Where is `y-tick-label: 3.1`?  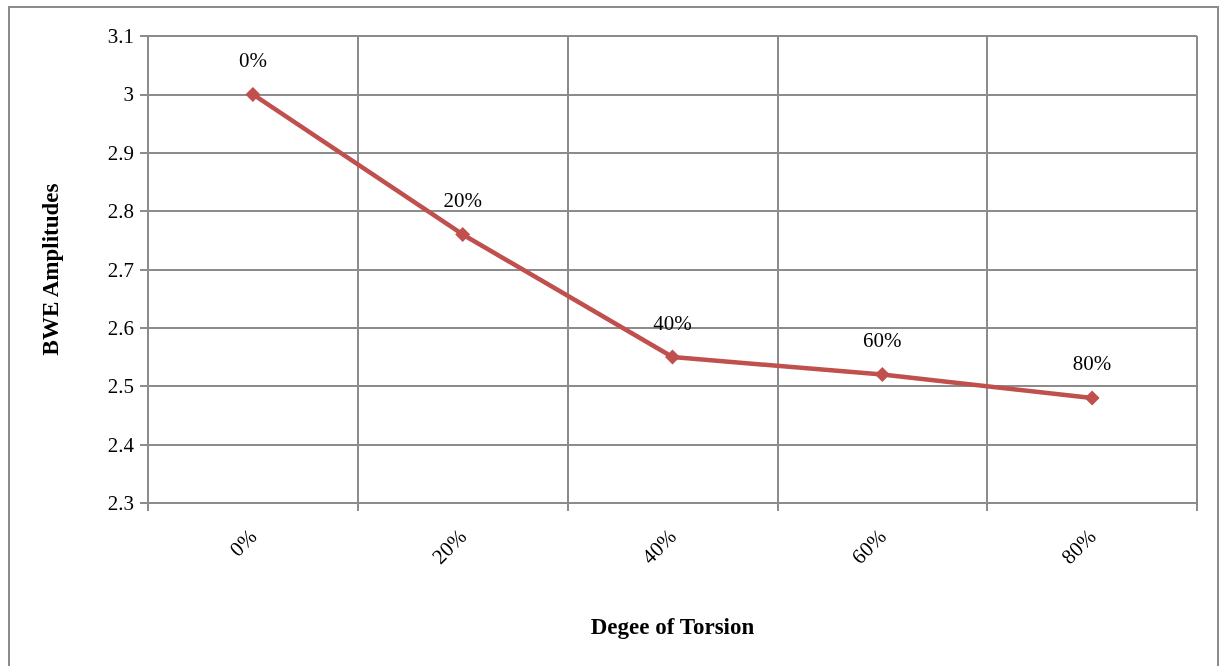
y-tick-label: 3.1 is located at coordinates (120, 36).